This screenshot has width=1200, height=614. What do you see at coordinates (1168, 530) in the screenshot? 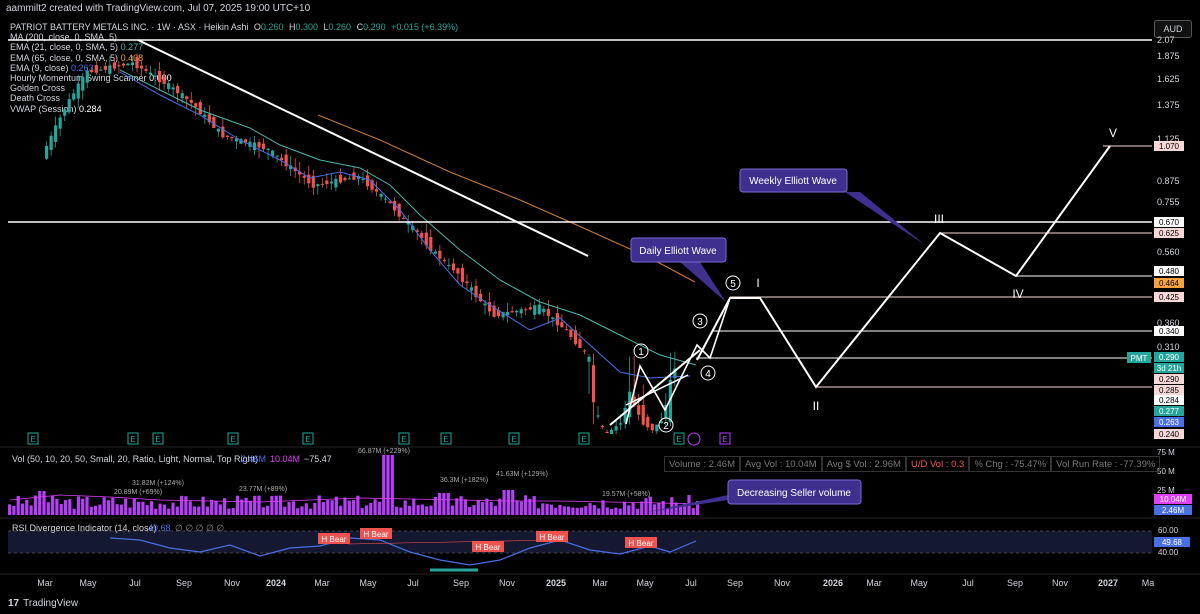
I see `rsi-axis-tick: 60.00` at bounding box center [1168, 530].